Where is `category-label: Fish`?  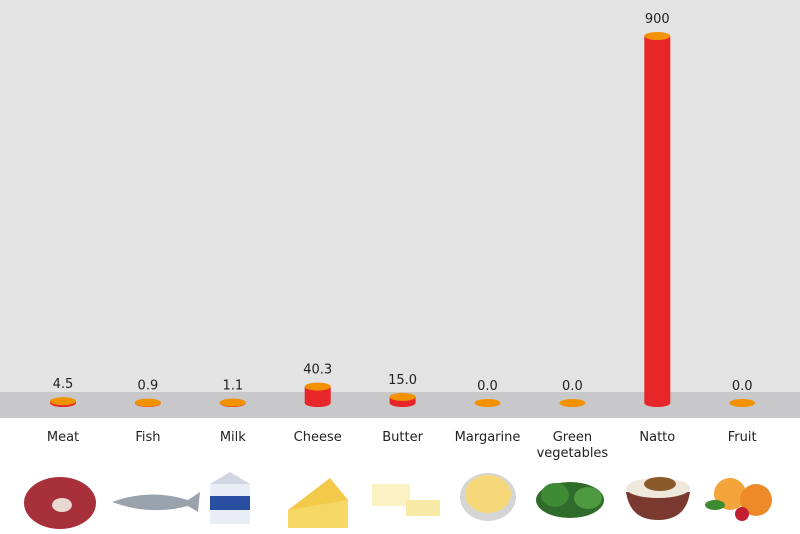 category-label: Fish is located at coordinates (148, 437).